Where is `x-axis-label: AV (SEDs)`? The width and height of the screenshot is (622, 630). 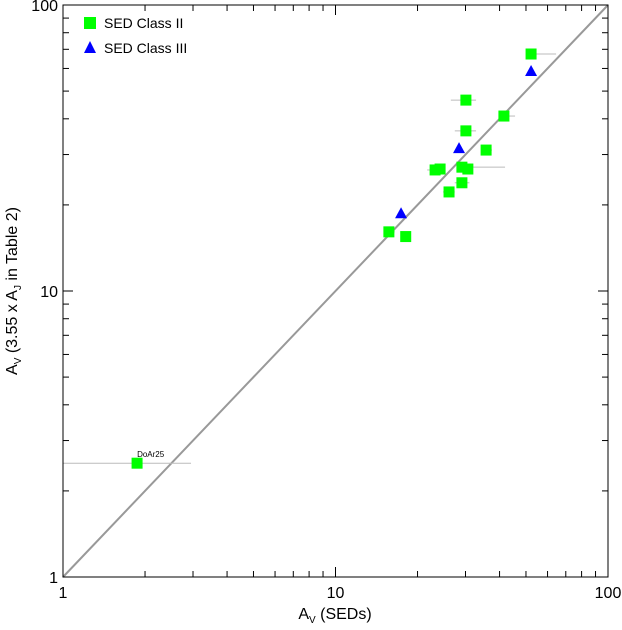 x-axis-label: AV (SEDs) is located at coordinates (334, 615).